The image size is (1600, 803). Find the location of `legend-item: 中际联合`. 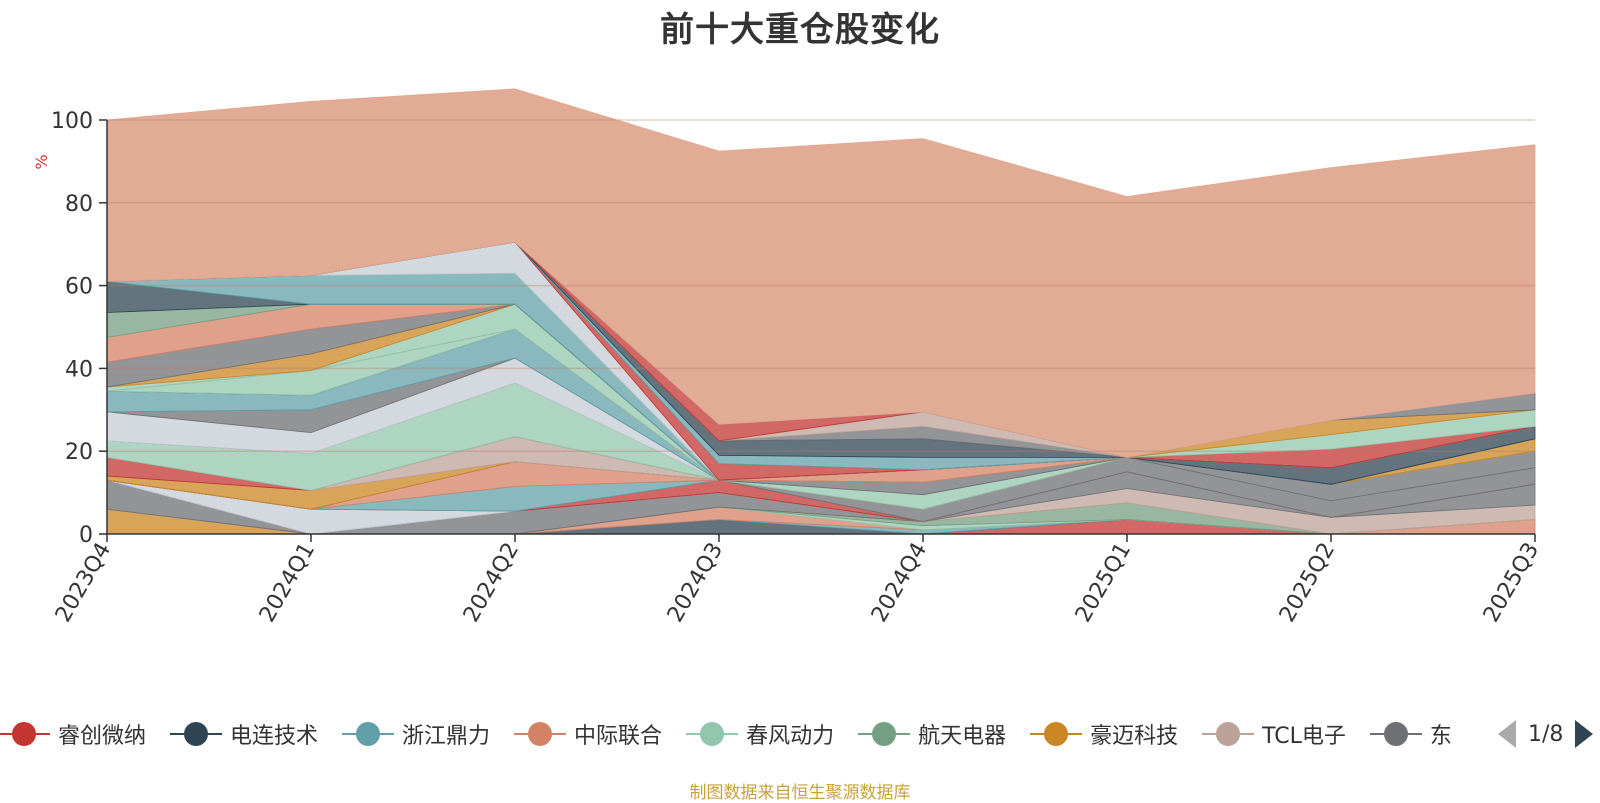

legend-item: 中际联合 is located at coordinates (588, 734).